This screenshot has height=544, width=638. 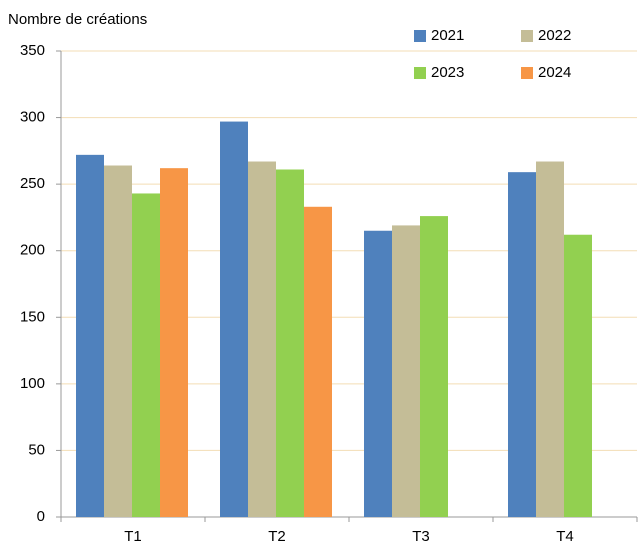 I want to click on y-tick-label: 100, so click(x=32, y=383).